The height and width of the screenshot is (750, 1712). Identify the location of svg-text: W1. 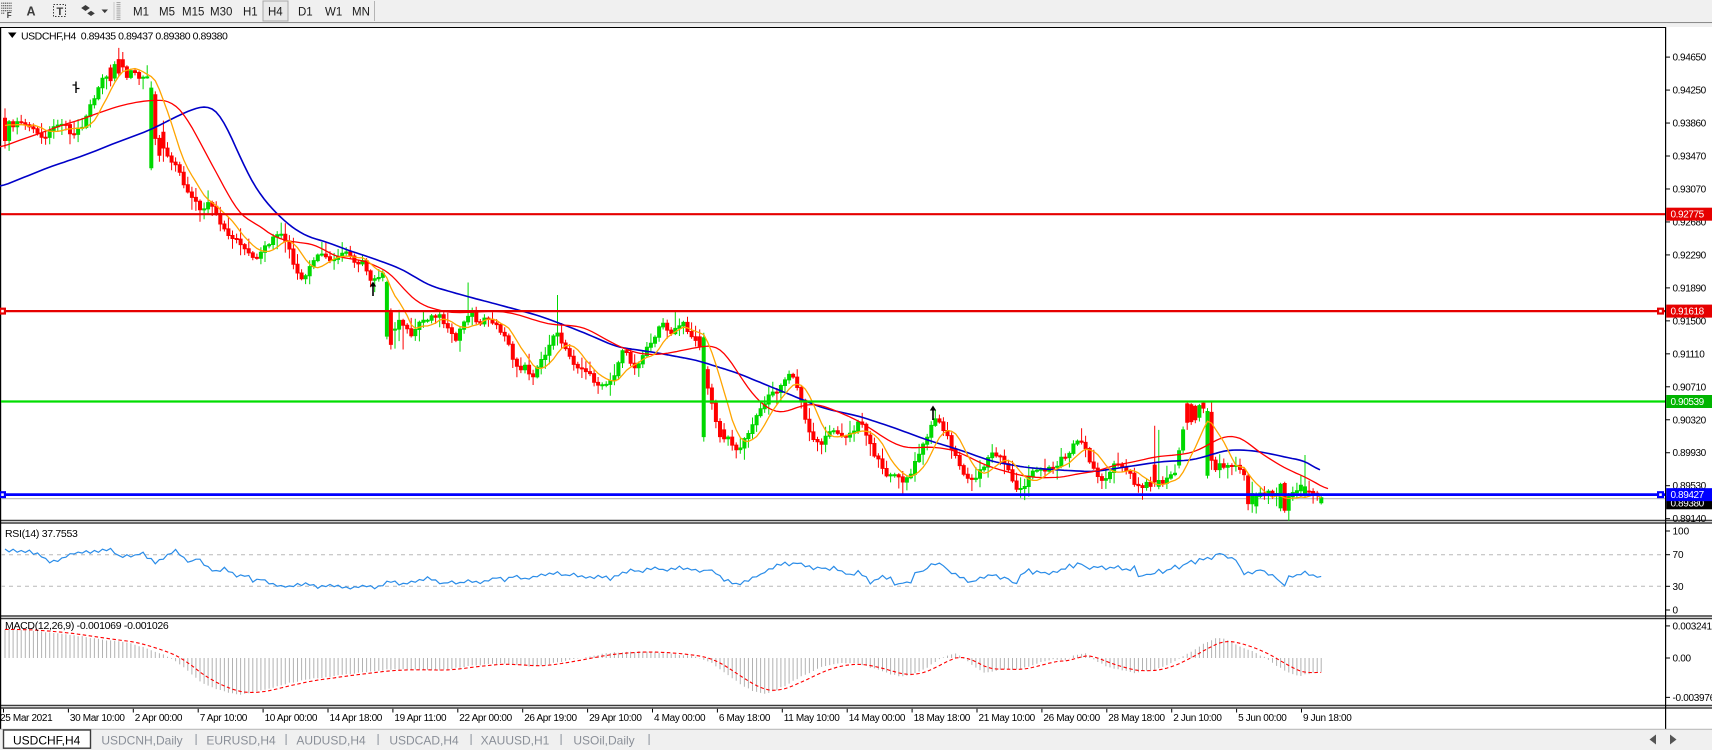
(333, 13).